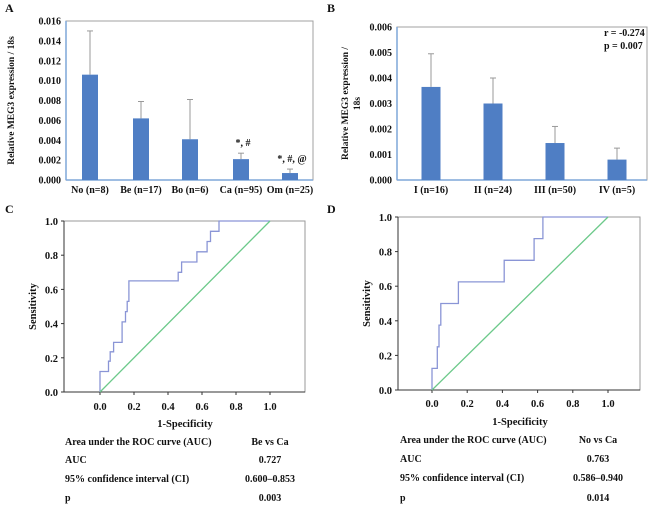 The image size is (650, 516). Describe the element at coordinates (50, 81) in the screenshot. I see `y-tick-label: 0.010` at that location.